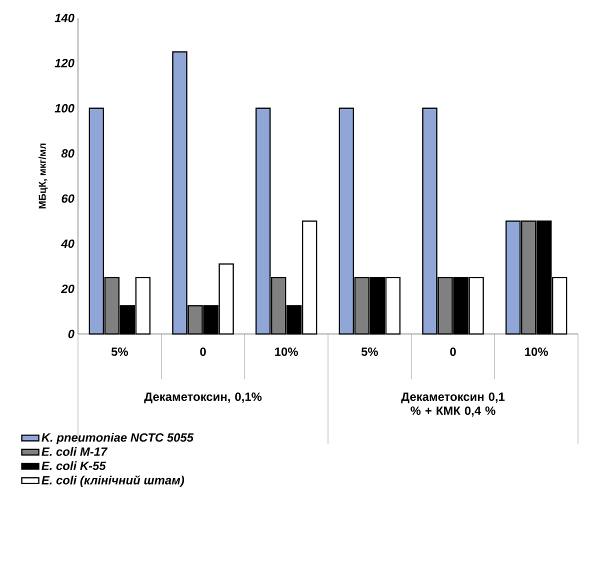 The image size is (592, 584). I want to click on y-tick-label: 100, so click(64, 108).